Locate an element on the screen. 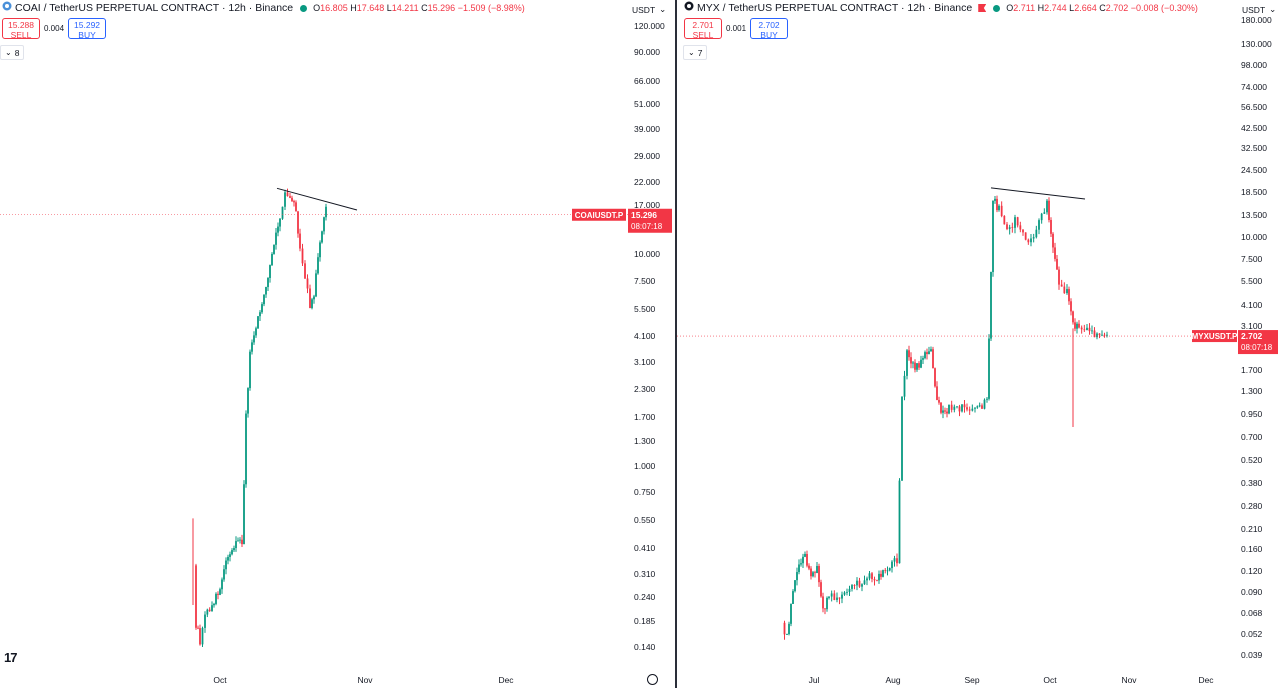 Image resolution: width=1280 pixels, height=688 pixels. coai-indicators-toggle: ⌄ 8 is located at coordinates (12, 52).